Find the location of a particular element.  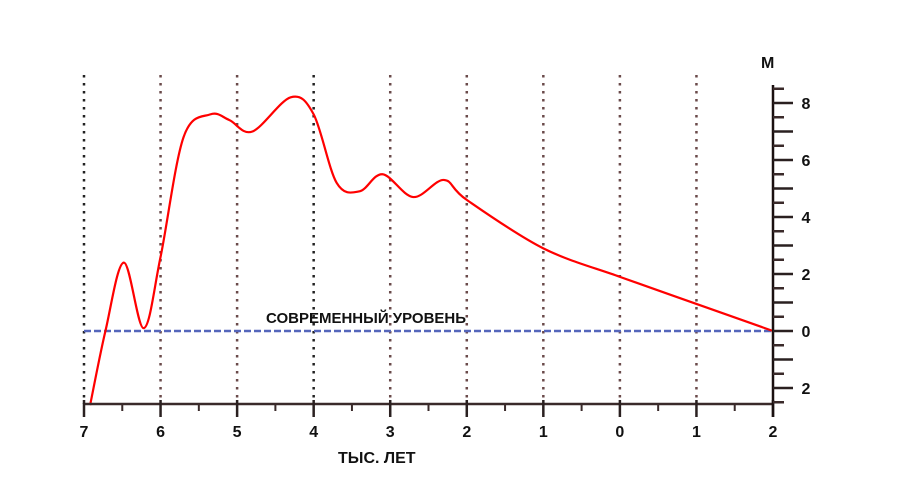

x-tick-label: 0 is located at coordinates (619, 432).